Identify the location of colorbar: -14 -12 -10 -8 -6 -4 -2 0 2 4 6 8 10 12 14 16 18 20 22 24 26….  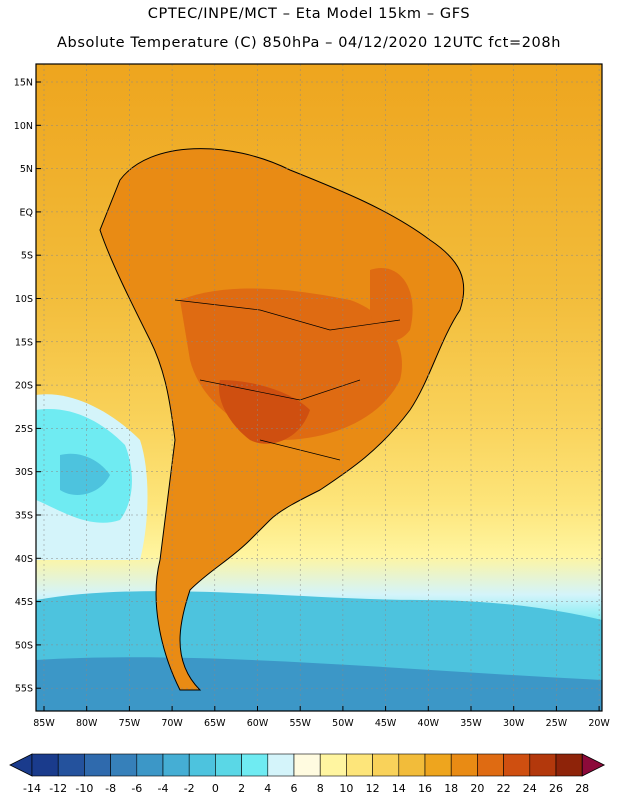
(307, 774).